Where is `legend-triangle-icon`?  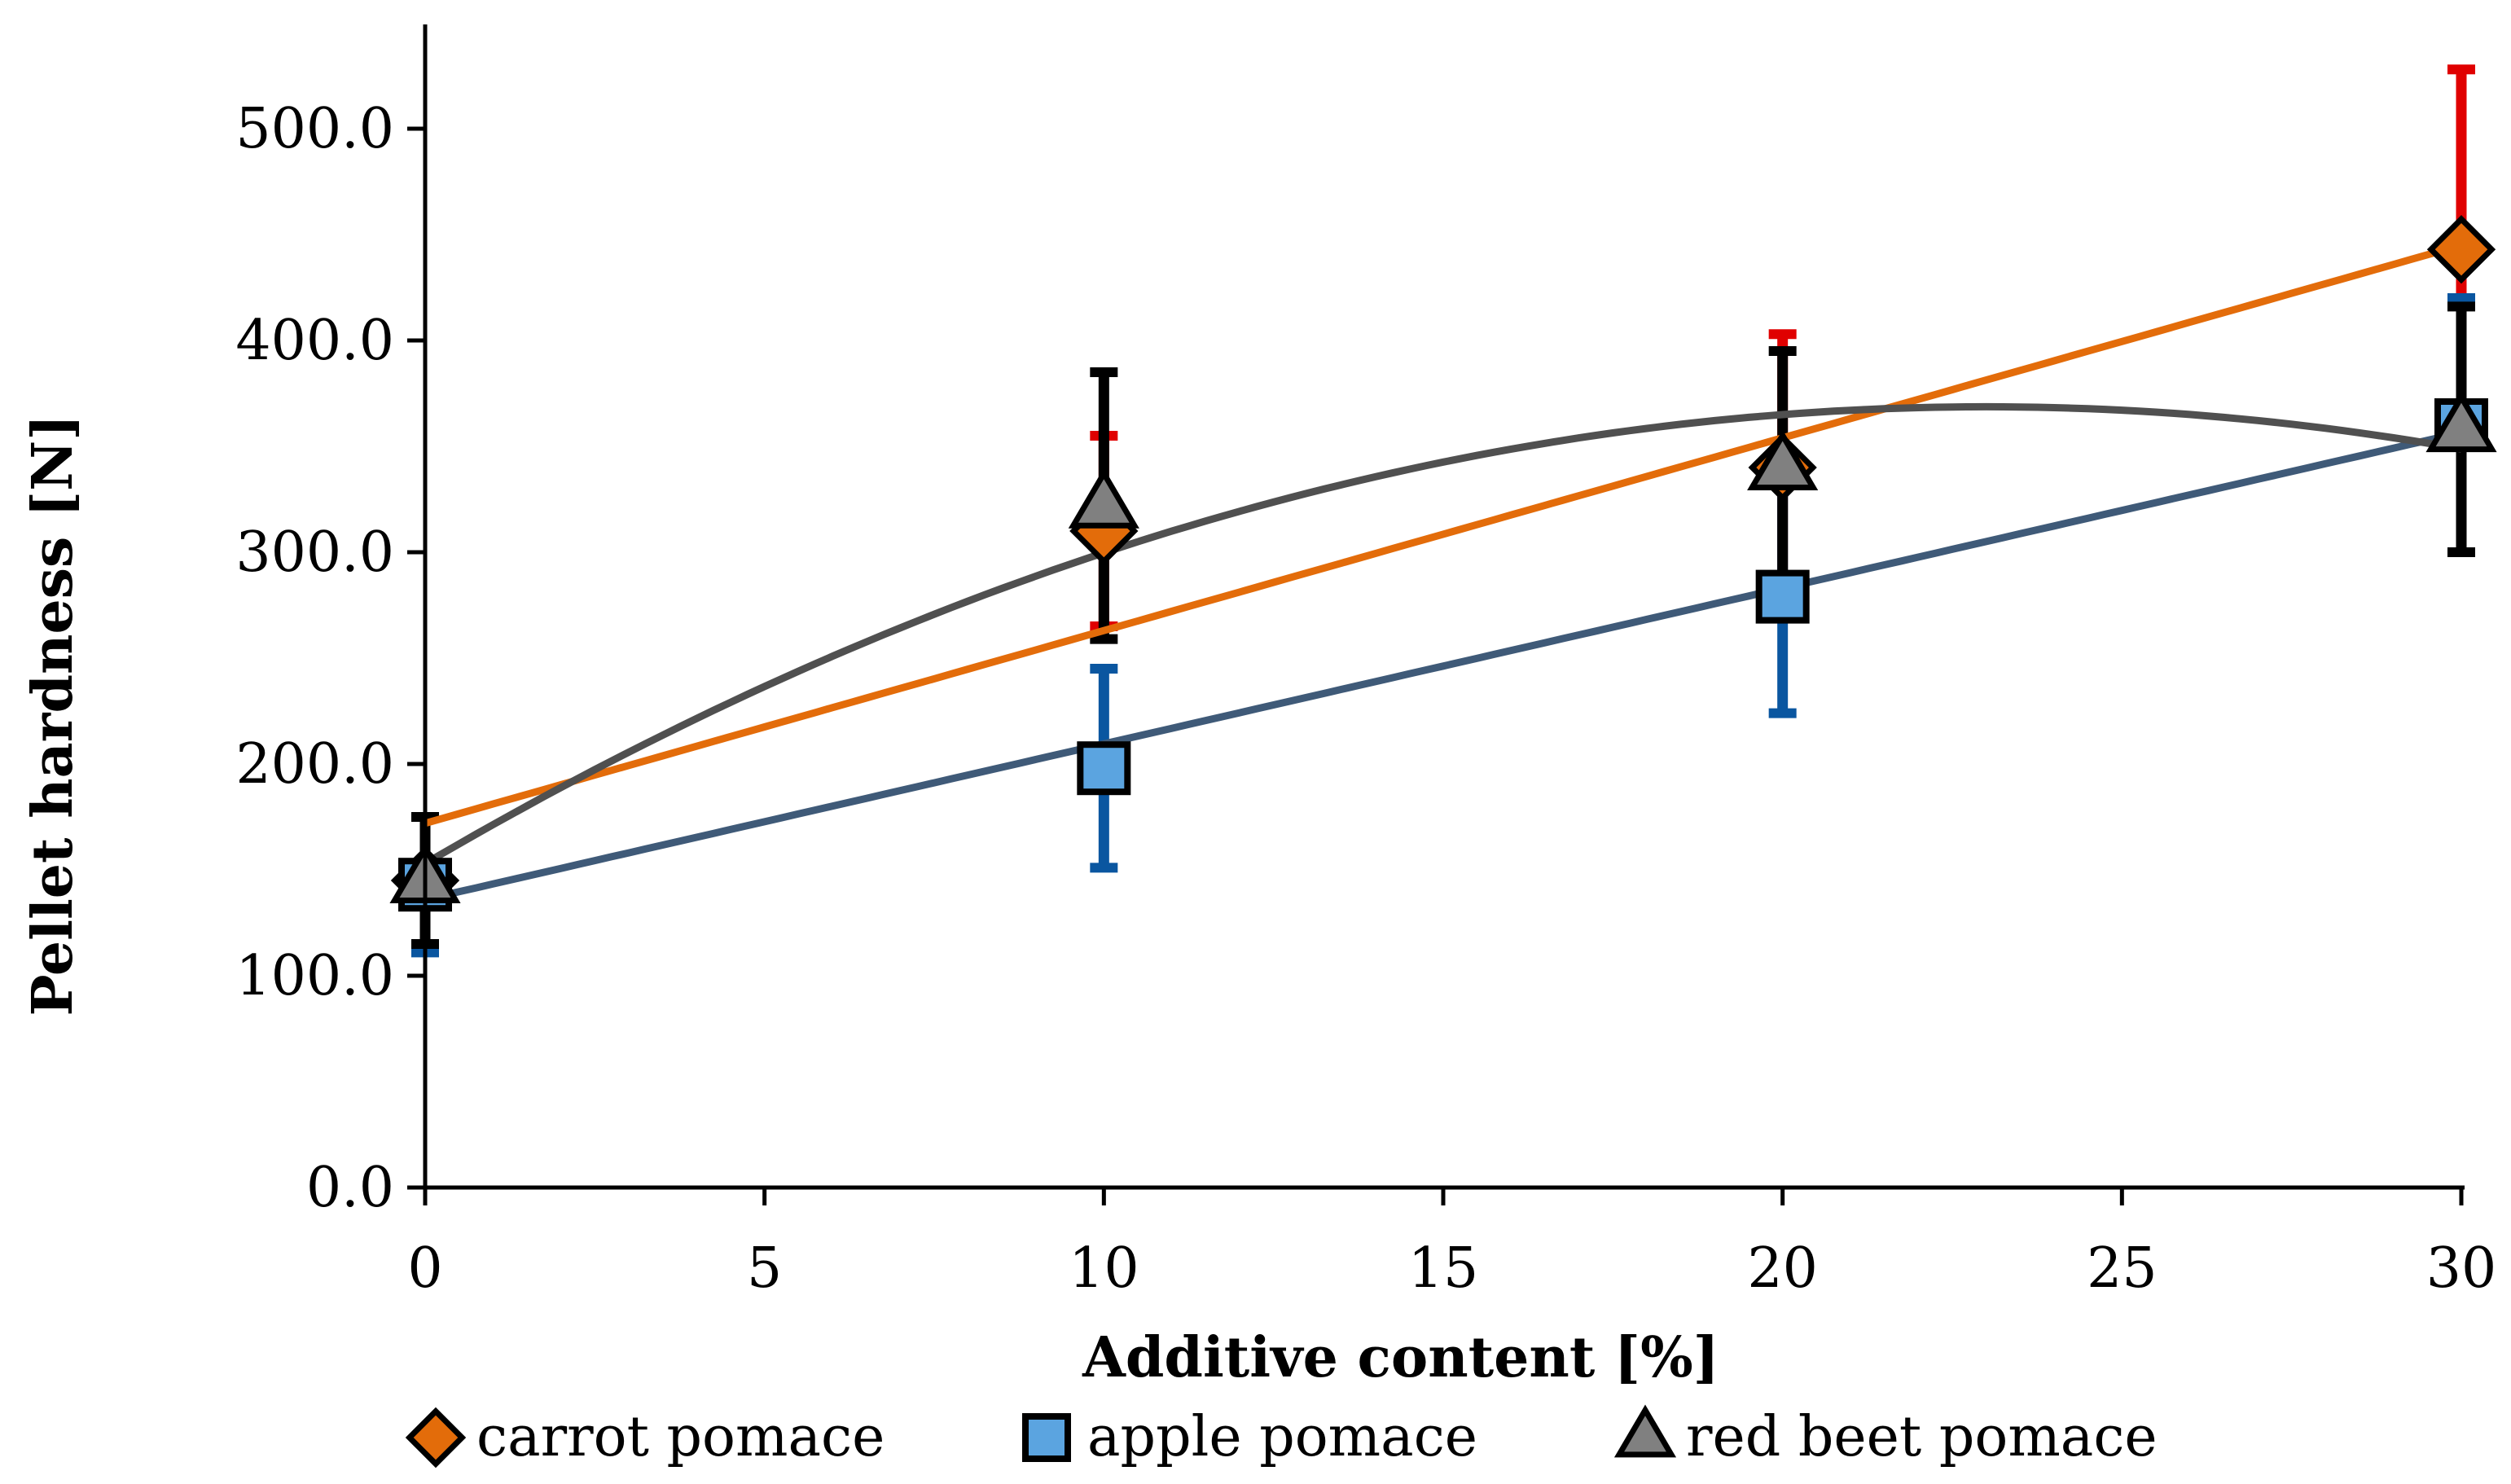
legend-triangle-icon is located at coordinates (1645, 1431).